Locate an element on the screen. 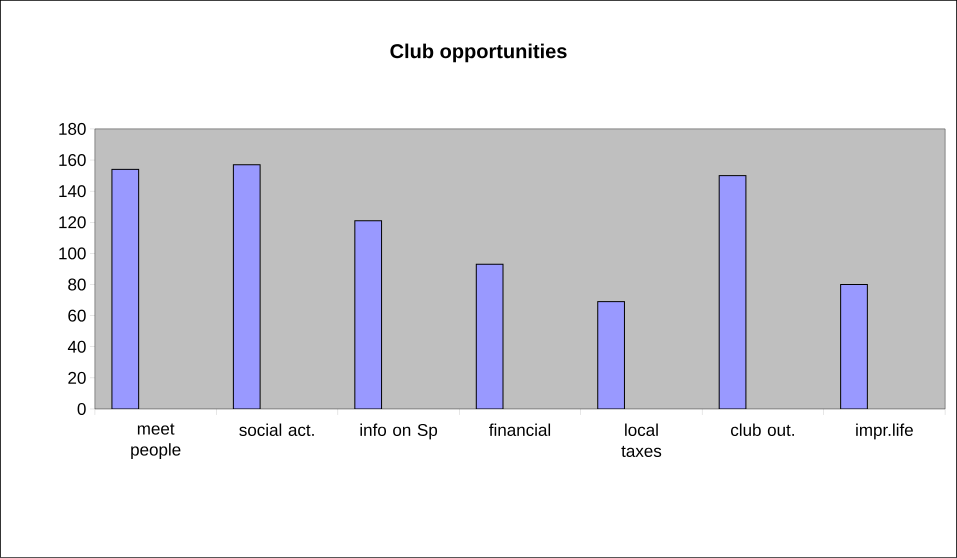 The width and height of the screenshot is (957, 558). x-tick-label: impr.life is located at coordinates (884, 432).